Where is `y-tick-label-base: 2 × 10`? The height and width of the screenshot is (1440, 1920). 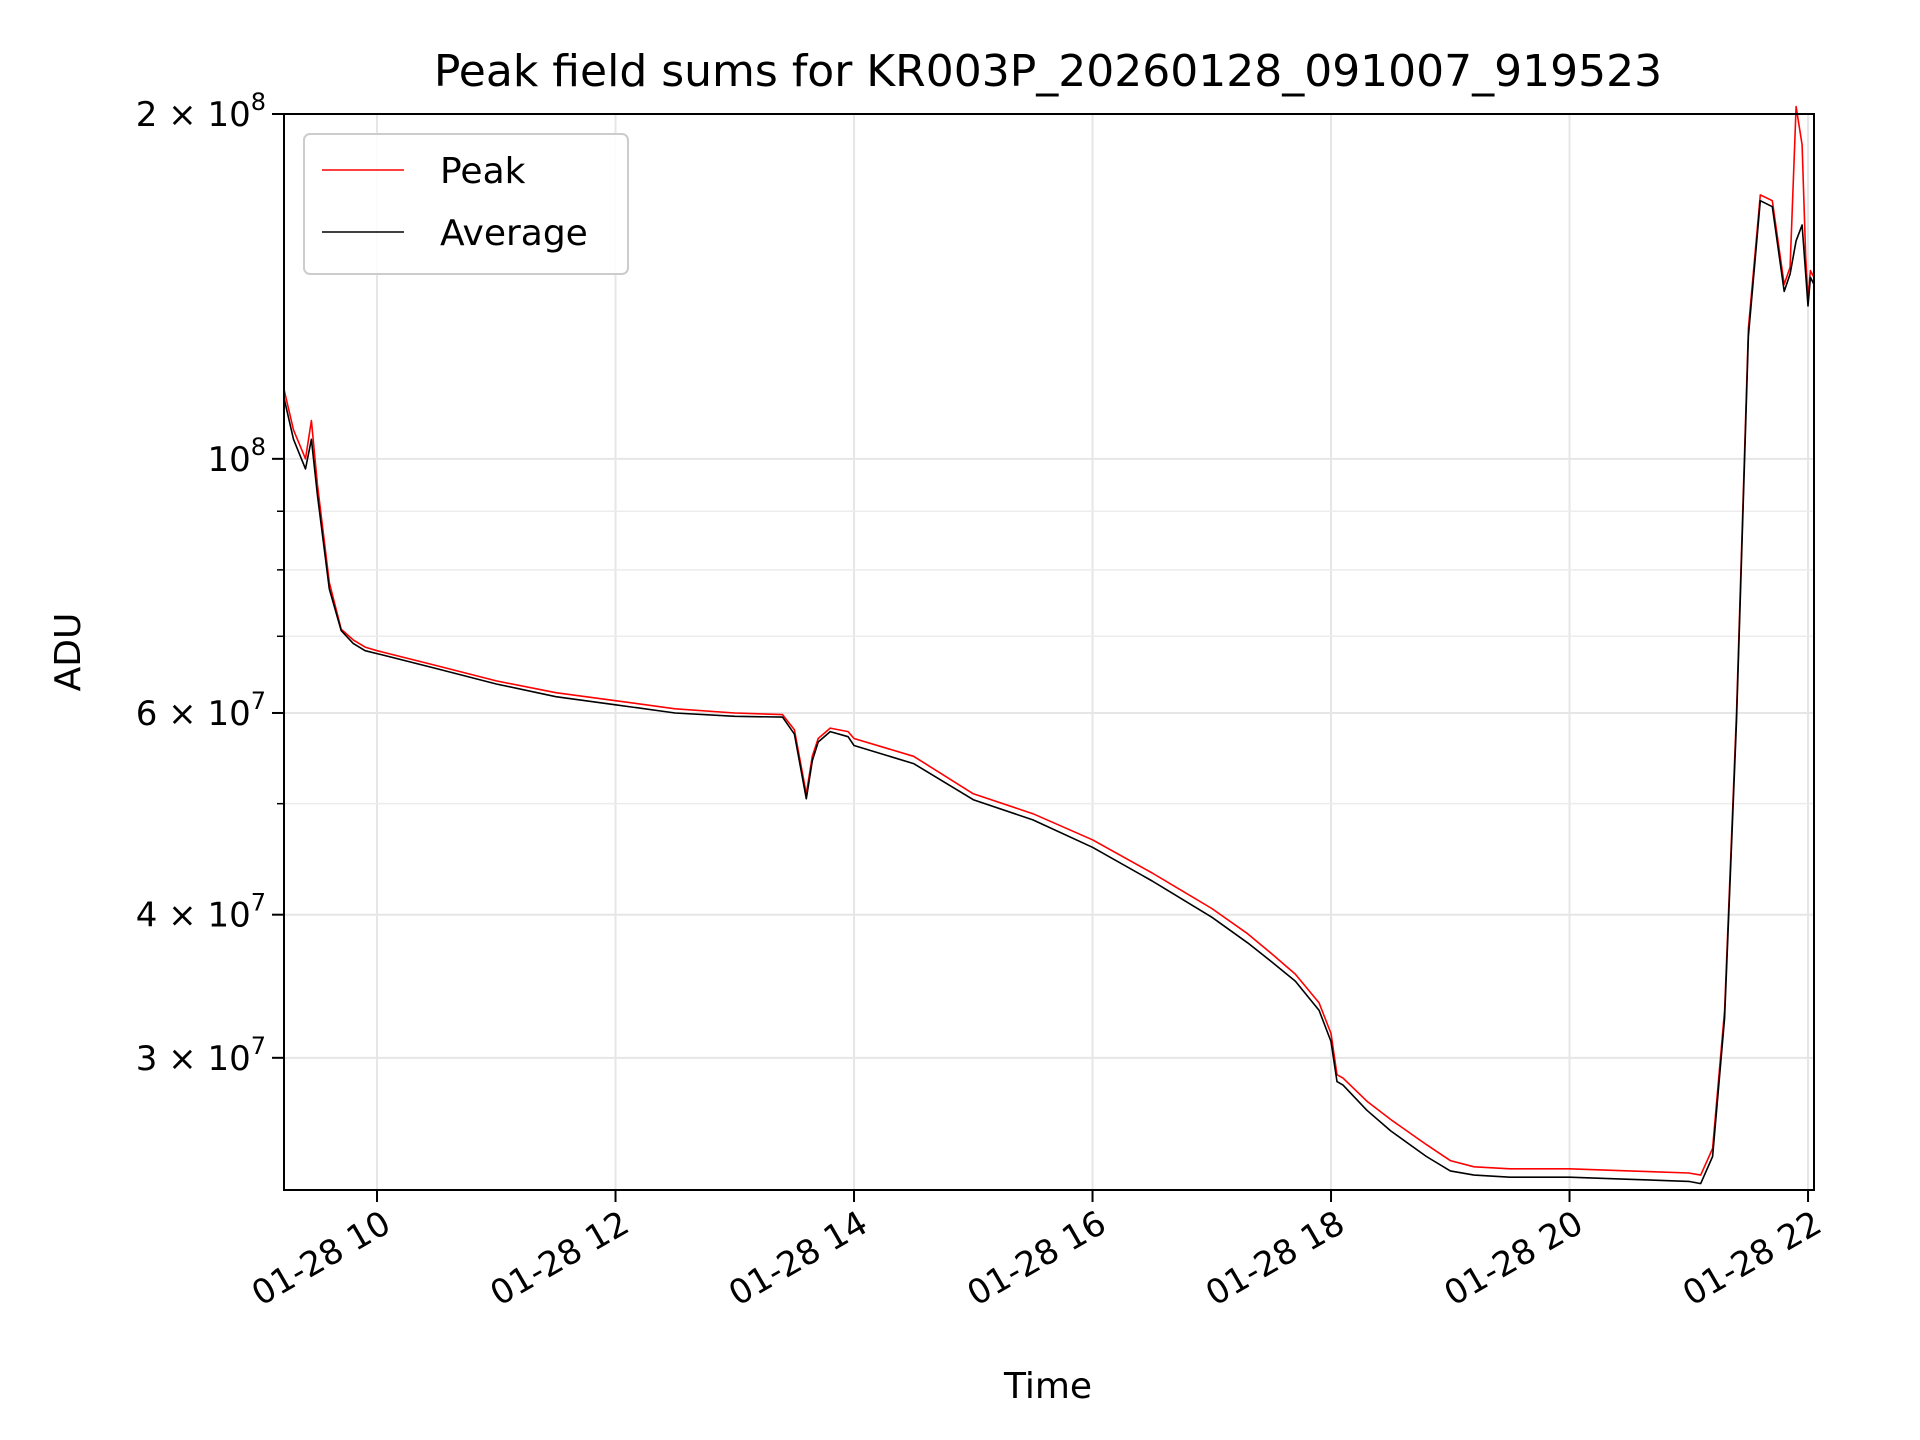
y-tick-label-base: 2 × 10 is located at coordinates (193, 115).